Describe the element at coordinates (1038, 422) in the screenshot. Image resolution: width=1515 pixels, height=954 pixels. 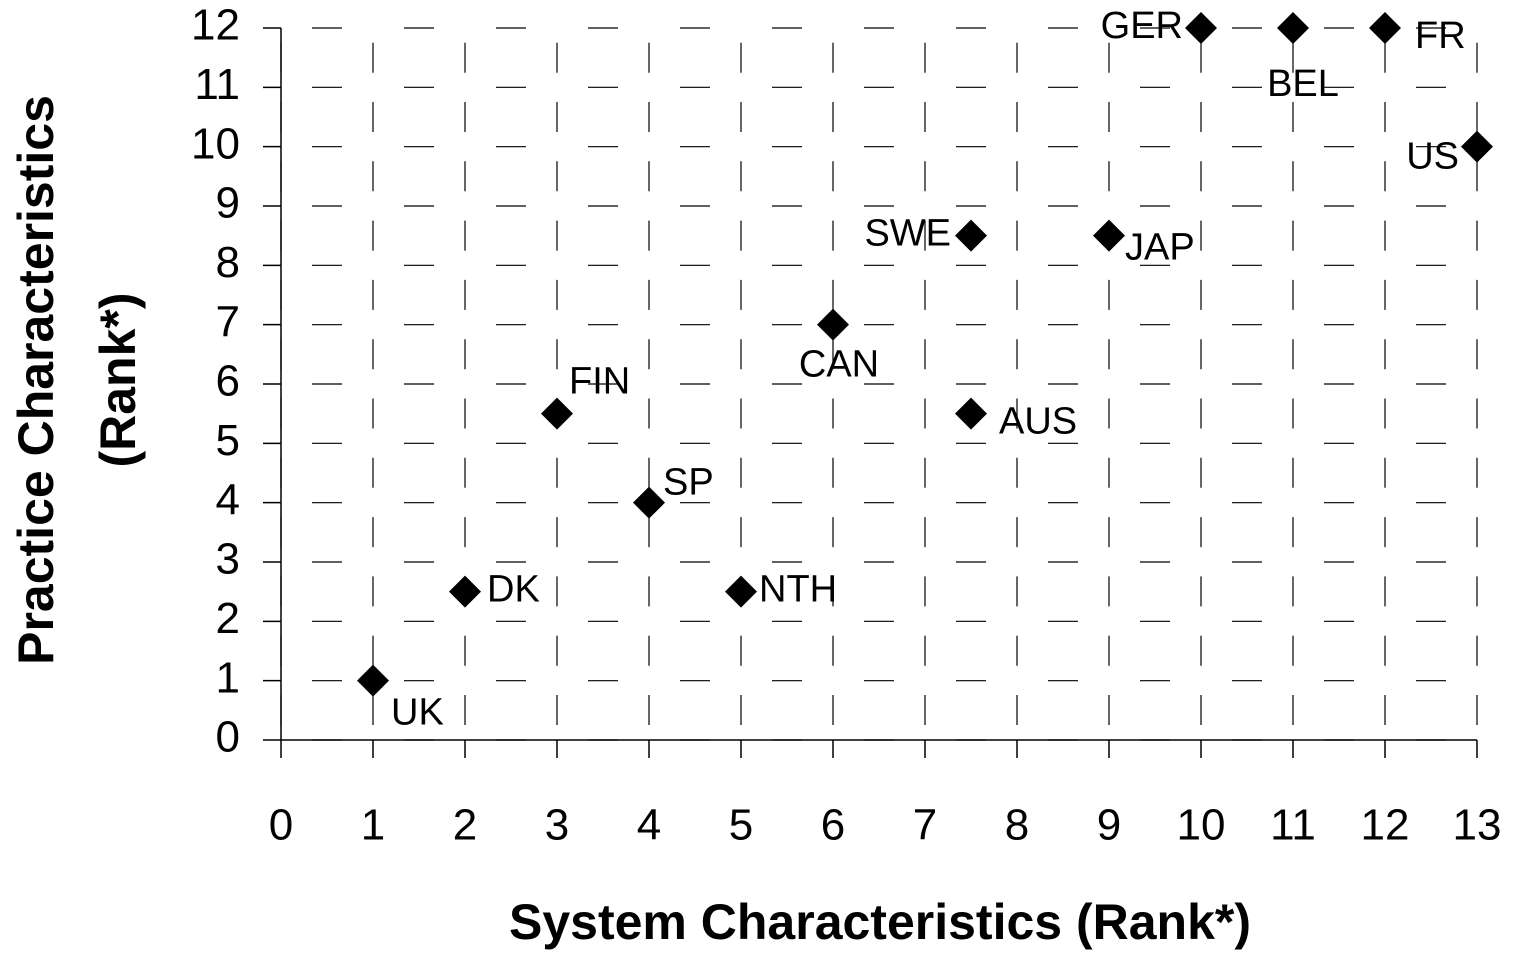
I see `point-label: AUS` at that location.